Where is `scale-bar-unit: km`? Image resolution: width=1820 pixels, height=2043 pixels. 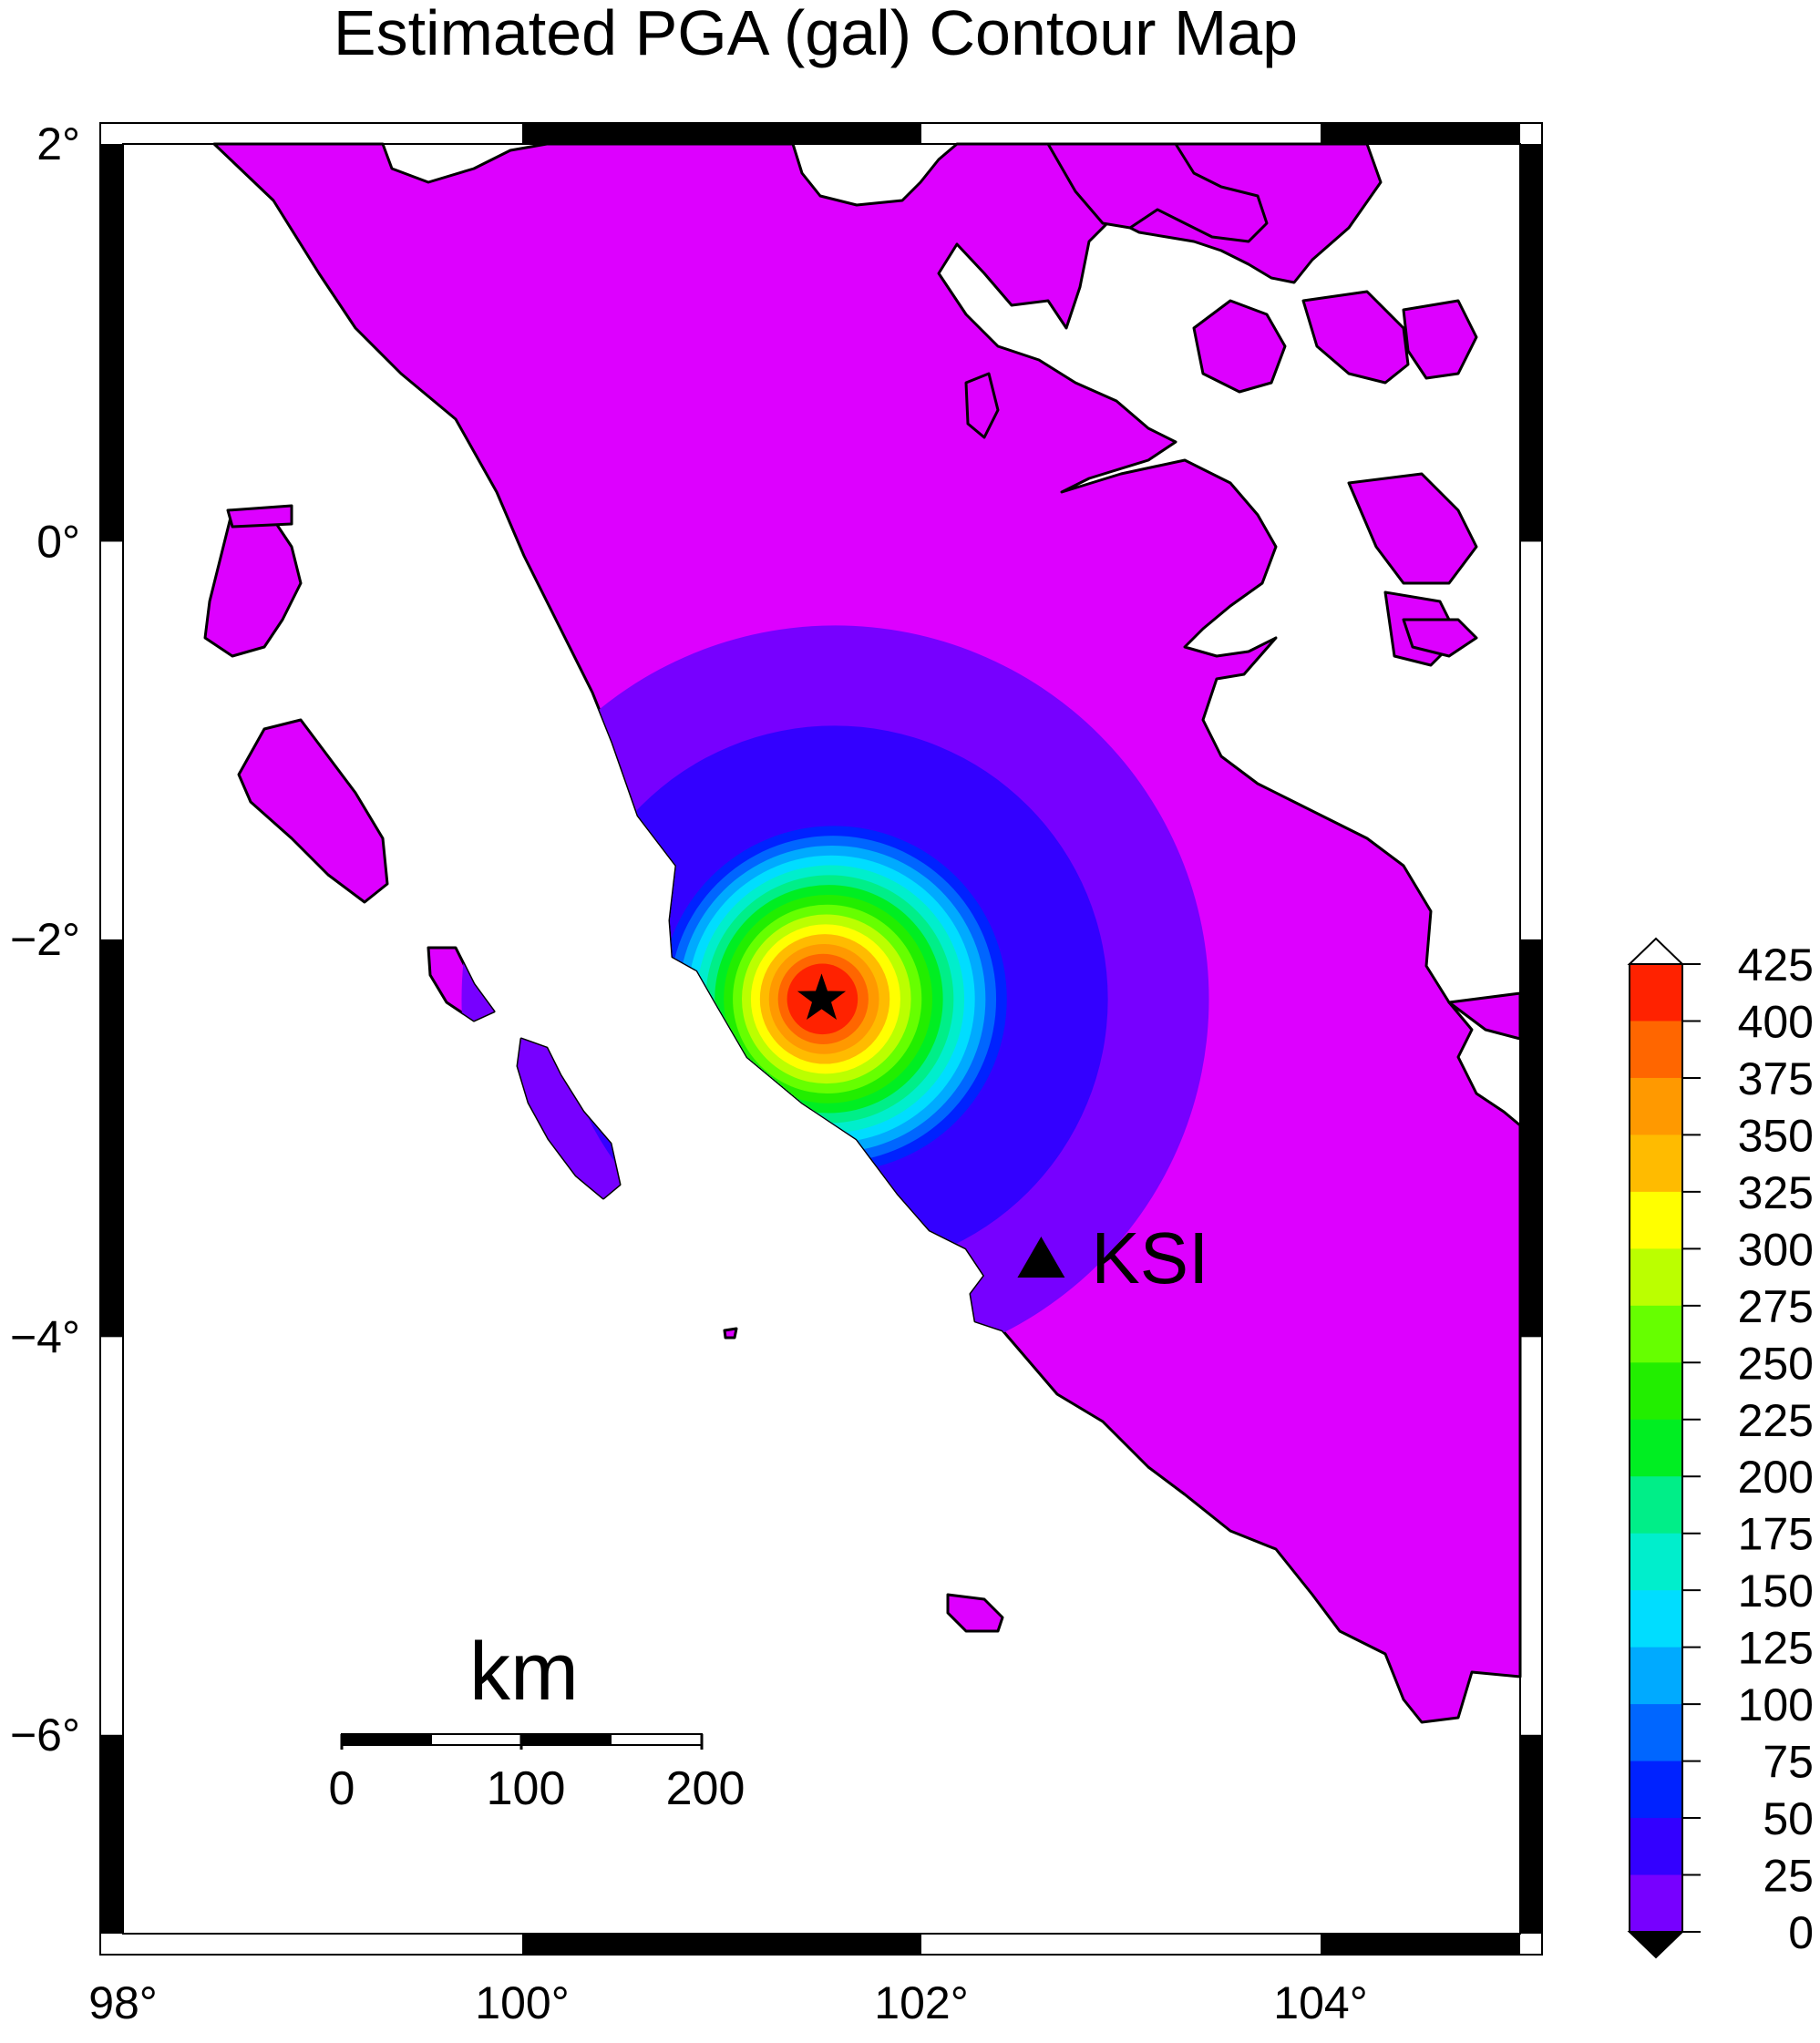
scale-bar-unit: km is located at coordinates (524, 1672).